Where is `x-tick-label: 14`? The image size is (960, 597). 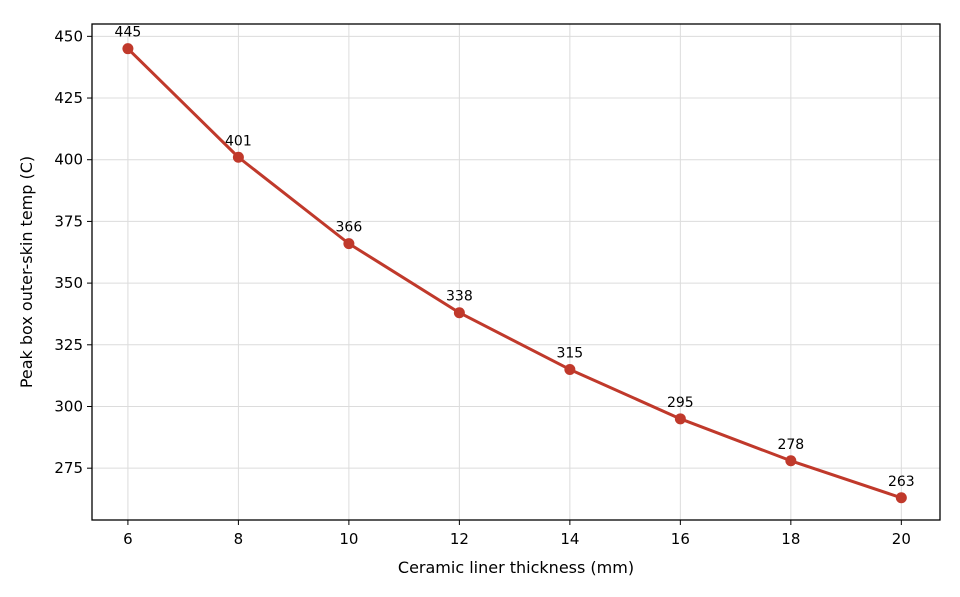 x-tick-label: 14 is located at coordinates (569, 539).